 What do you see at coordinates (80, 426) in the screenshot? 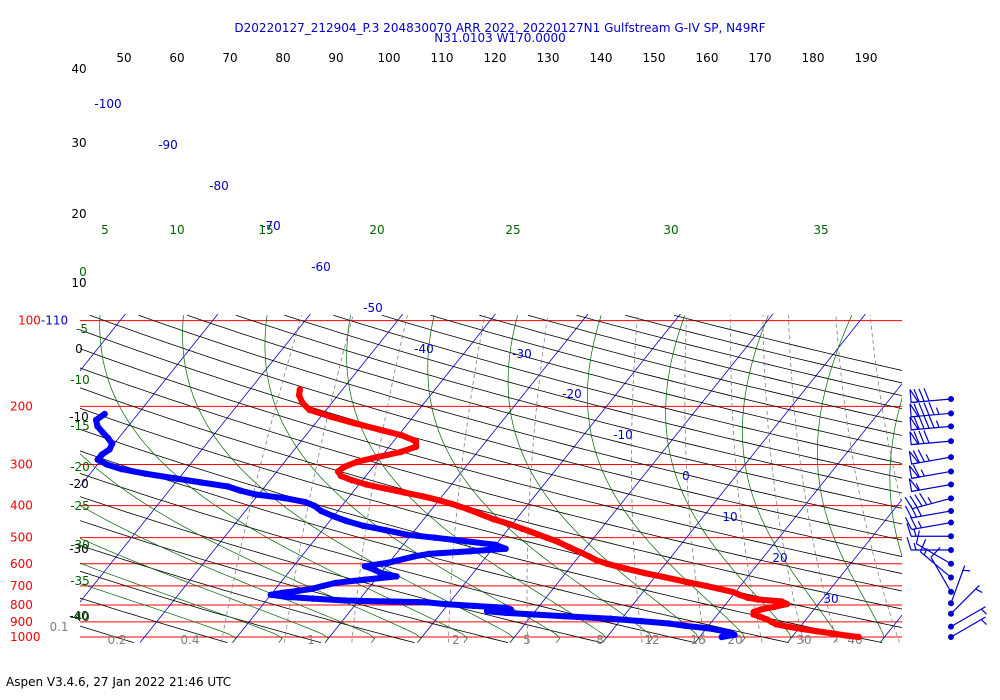
I see `moist-adiabat-label: -15` at bounding box center [80, 426].